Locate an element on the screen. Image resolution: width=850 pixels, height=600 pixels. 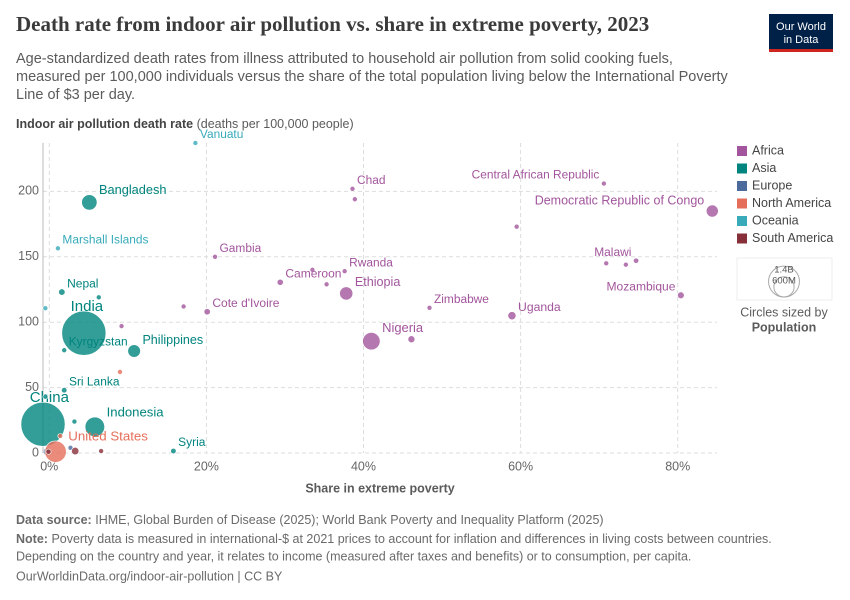
x-tick-label: 60% is located at coordinates (520, 466).